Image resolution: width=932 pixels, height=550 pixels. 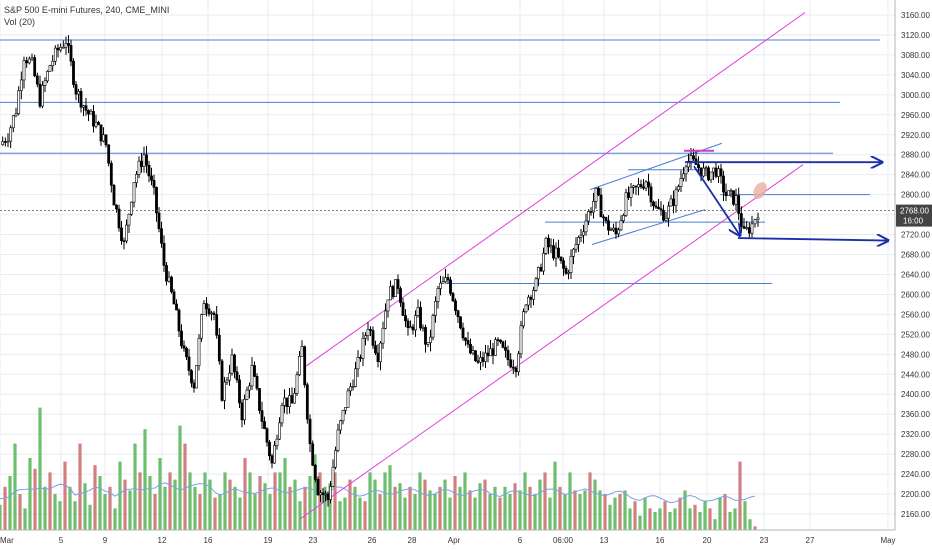 I want to click on time-axis: Mar 5 9 12 16 19 23 26 28 Apr 6 06:00 13 16 20 23 27 May, so click(x=448, y=540).